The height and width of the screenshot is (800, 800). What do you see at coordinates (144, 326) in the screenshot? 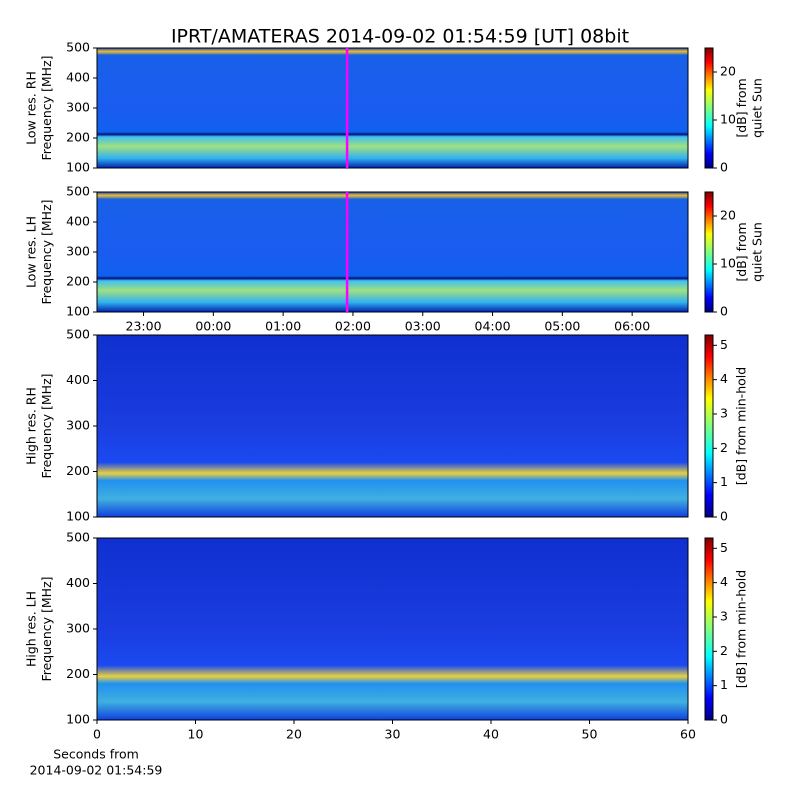
I see `x-tick-label: 23:00` at bounding box center [144, 326].